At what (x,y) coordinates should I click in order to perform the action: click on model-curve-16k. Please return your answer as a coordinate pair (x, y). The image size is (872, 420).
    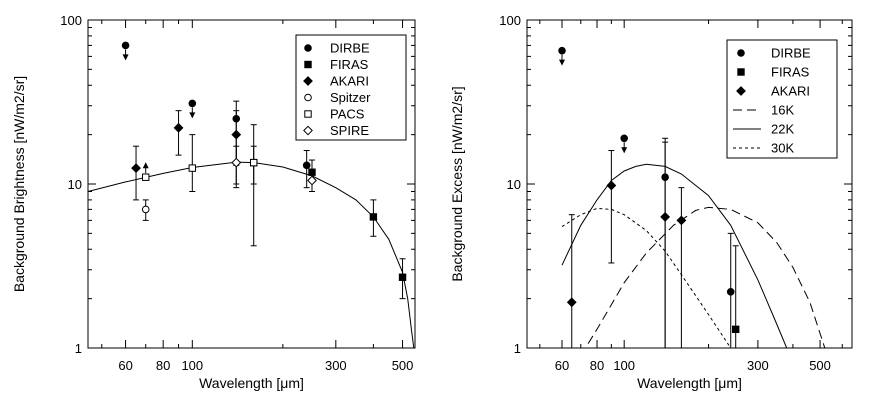
    Looking at the image, I should click on (705, 277).